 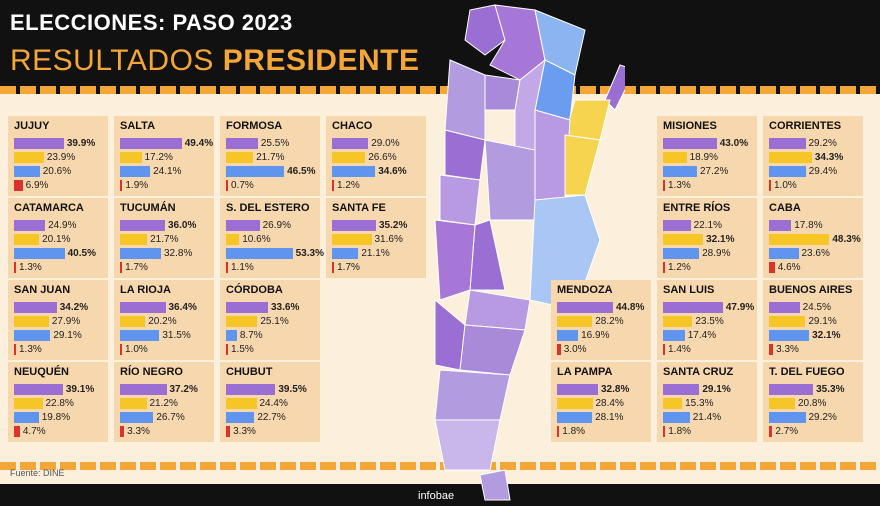 I want to click on province-name: SANTA CRUZ, so click(x=698, y=372).